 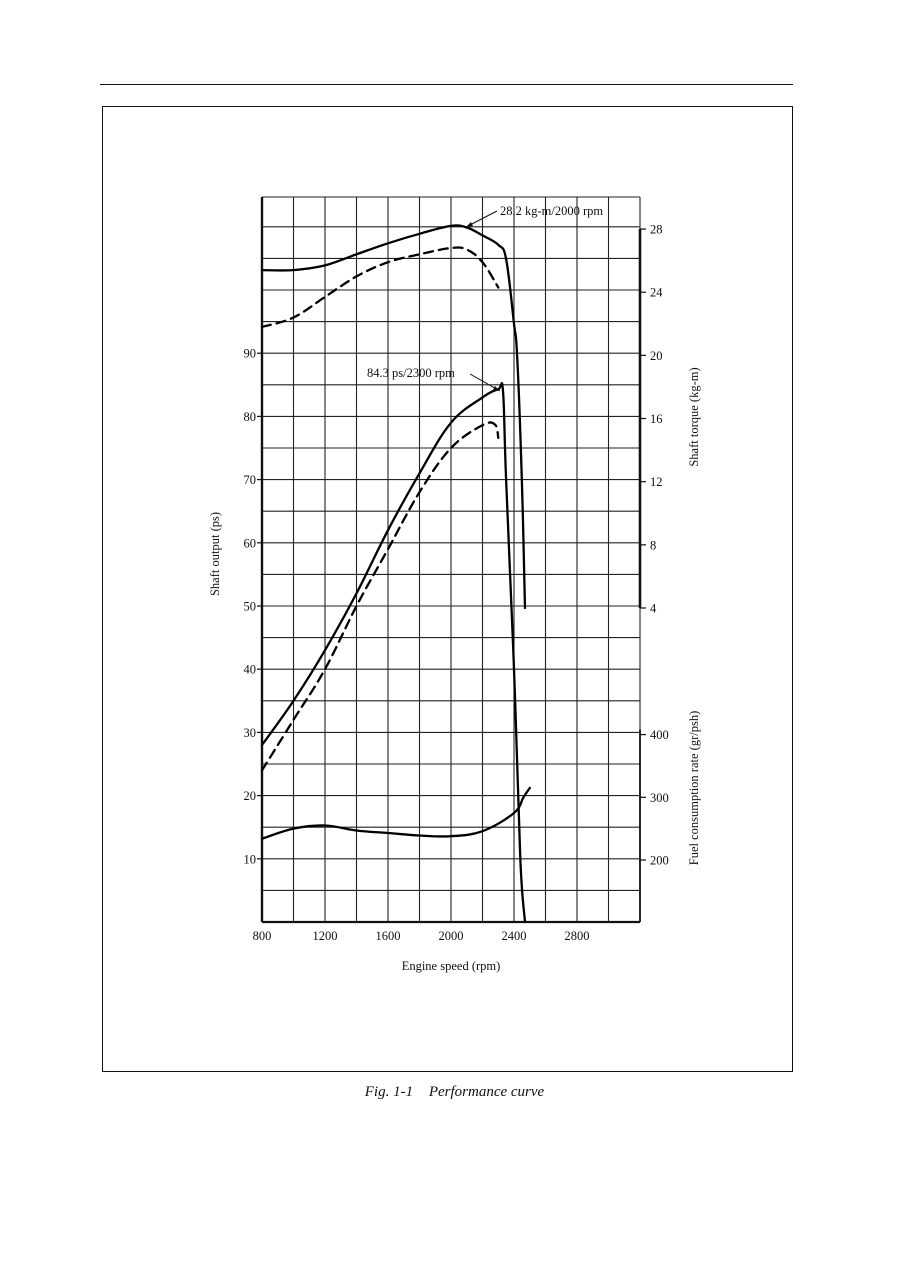 I want to click on page-header-rule, so click(x=446, y=84).